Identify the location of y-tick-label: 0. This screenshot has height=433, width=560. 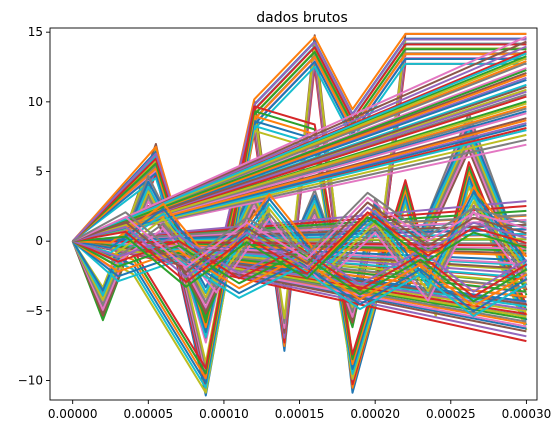
(39, 241).